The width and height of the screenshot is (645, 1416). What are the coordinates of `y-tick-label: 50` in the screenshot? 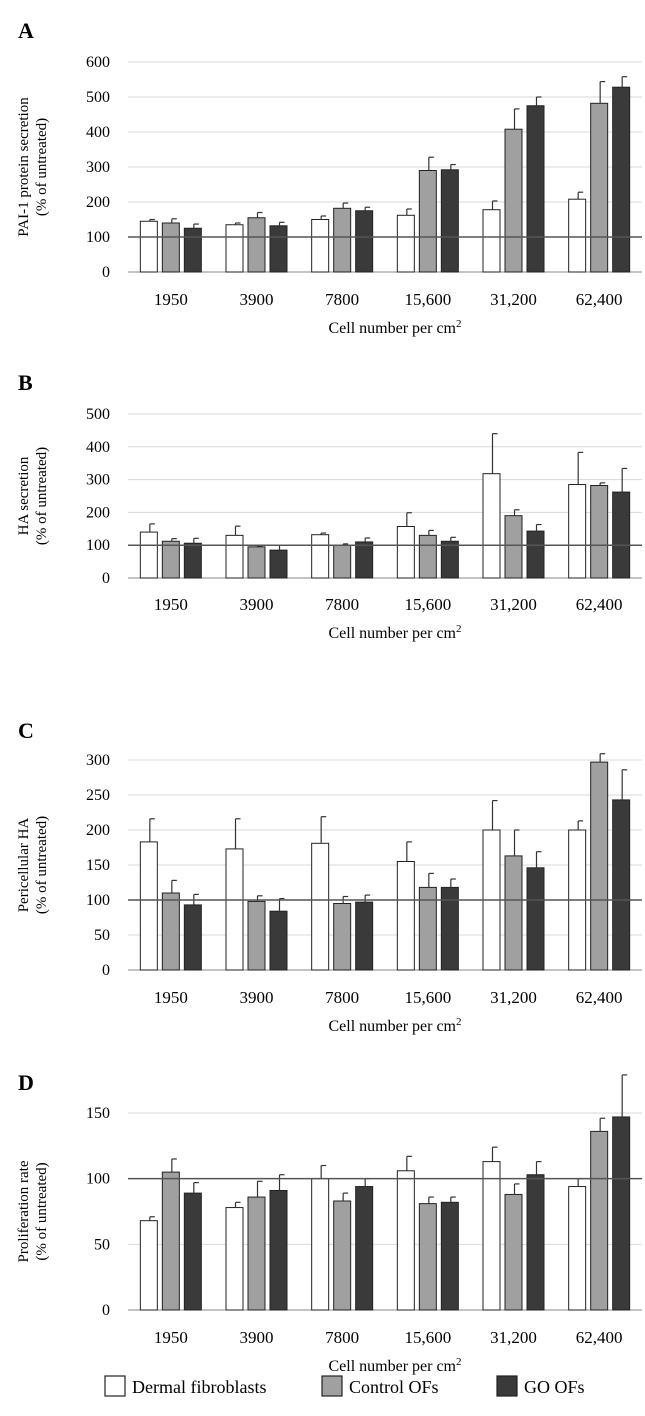 It's located at (102, 1244).